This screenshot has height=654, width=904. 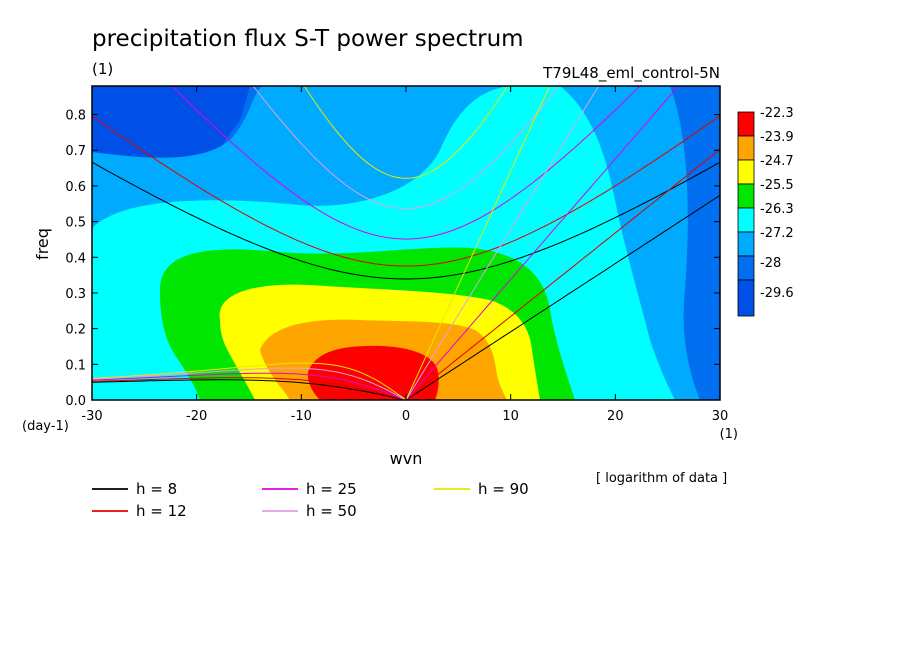 What do you see at coordinates (45, 426) in the screenshot?
I see `y-units: (day-1)` at bounding box center [45, 426].